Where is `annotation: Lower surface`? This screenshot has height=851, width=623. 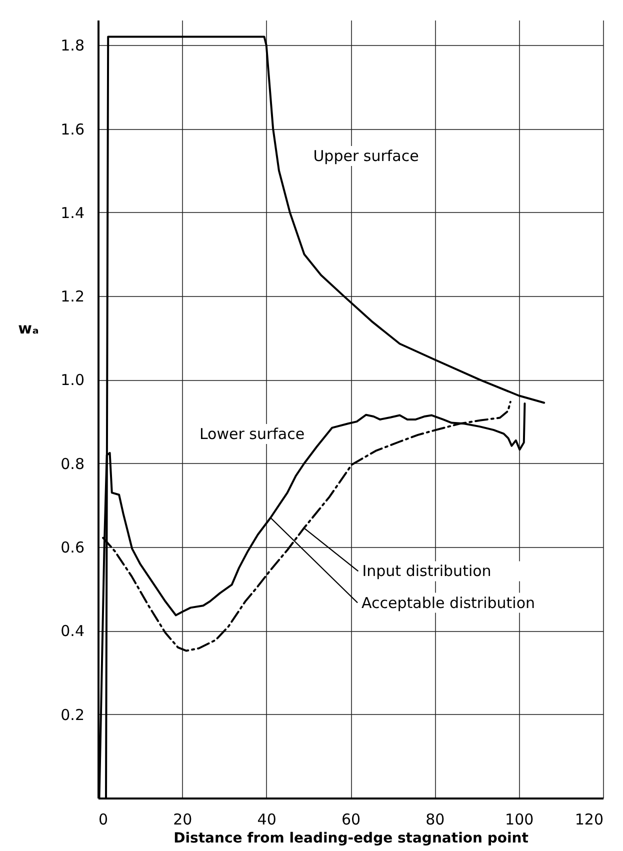 annotation: Lower surface is located at coordinates (252, 434).